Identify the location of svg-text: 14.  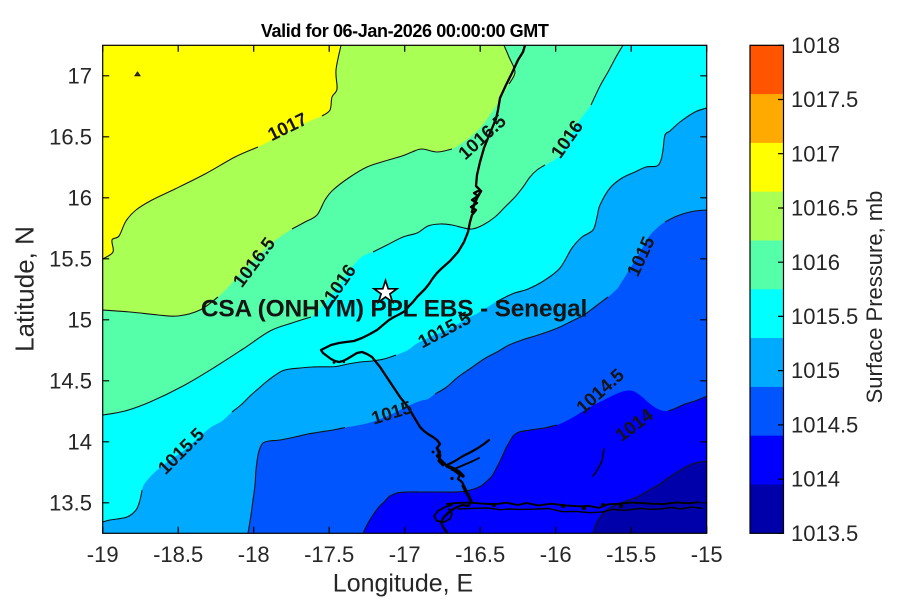
(80, 441).